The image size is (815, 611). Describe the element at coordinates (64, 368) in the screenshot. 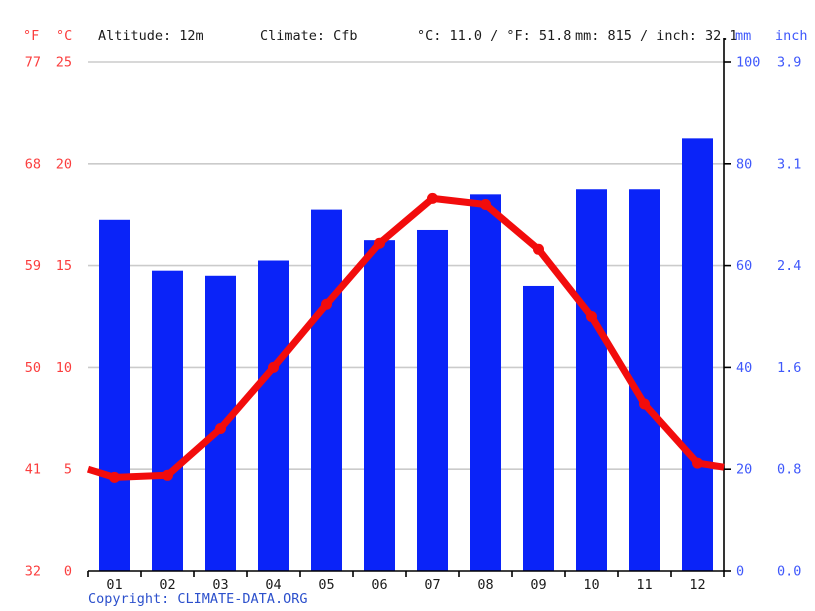

I see `c-axis-tick-label: 10` at that location.